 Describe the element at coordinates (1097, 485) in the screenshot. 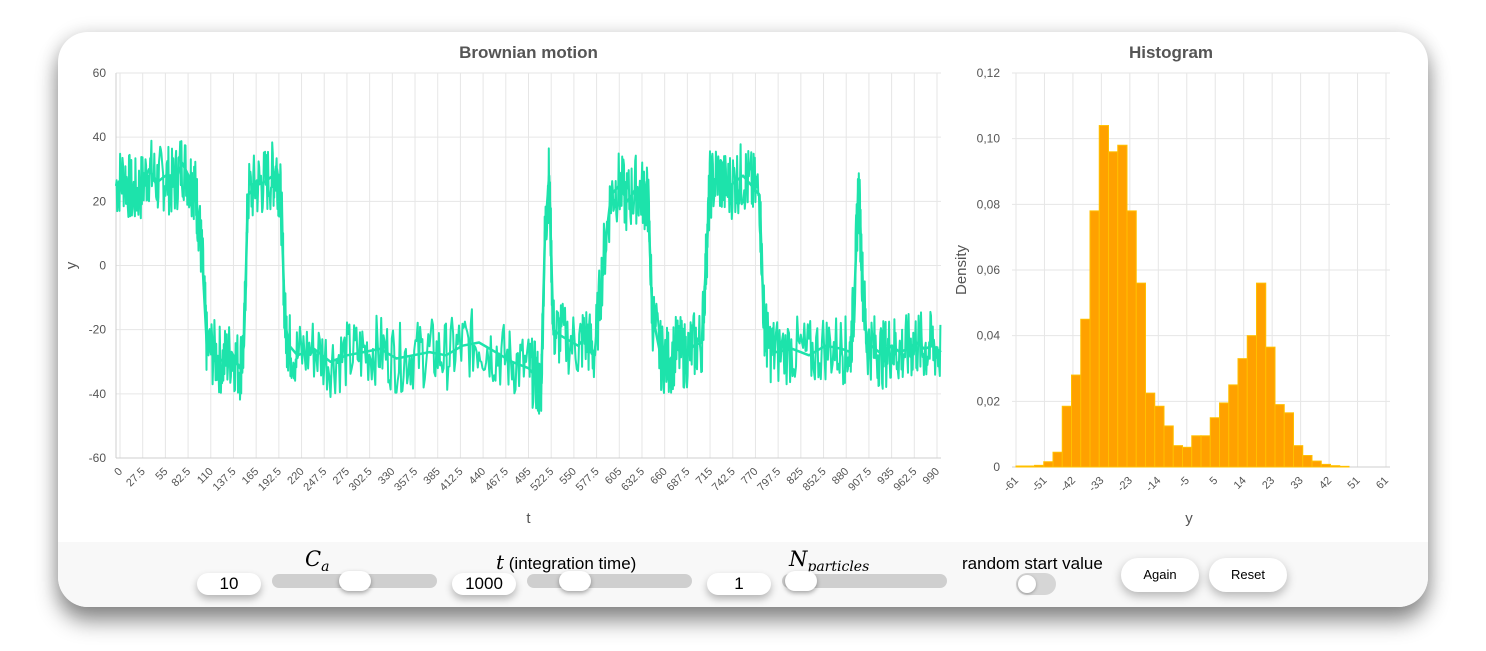

I see `hist-x-tick-label: -33` at that location.